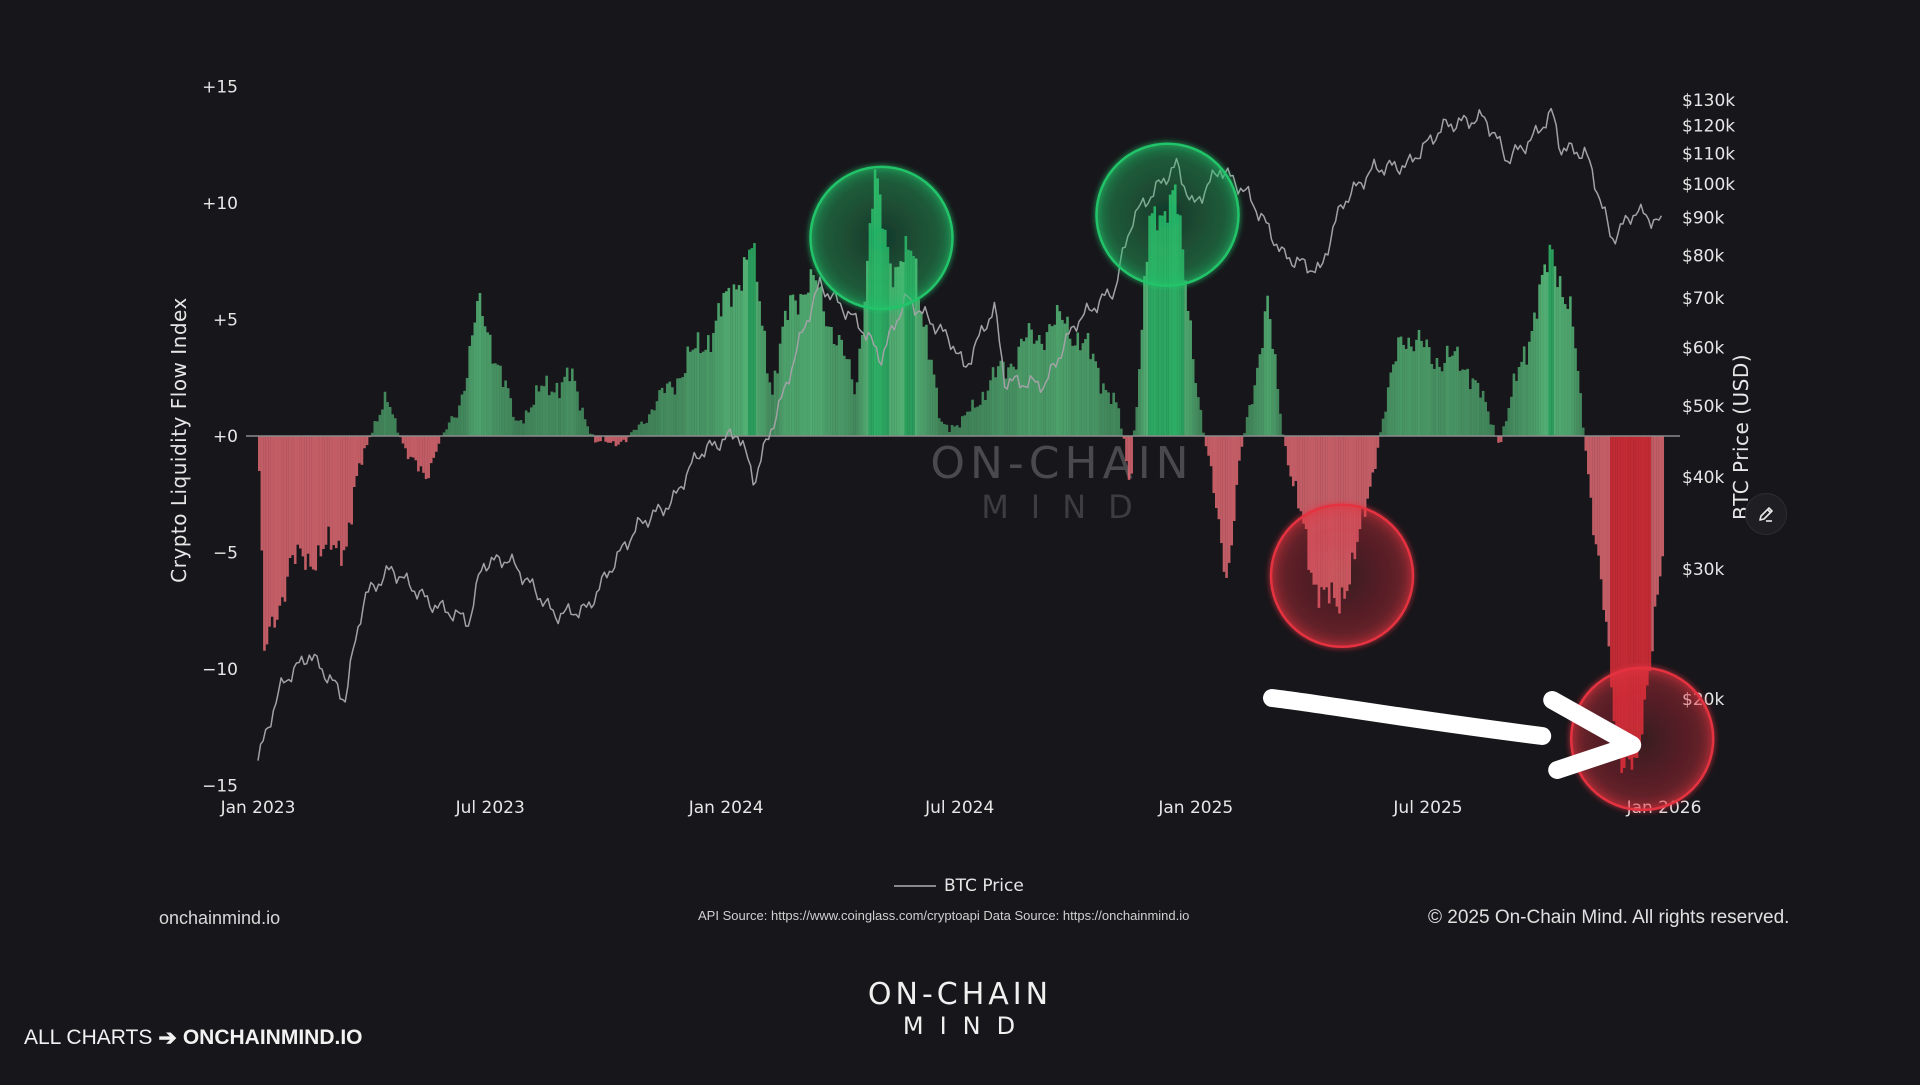 The image size is (1920, 1085). Describe the element at coordinates (220, 204) in the screenshot. I see `left-tick-label: +10` at that location.